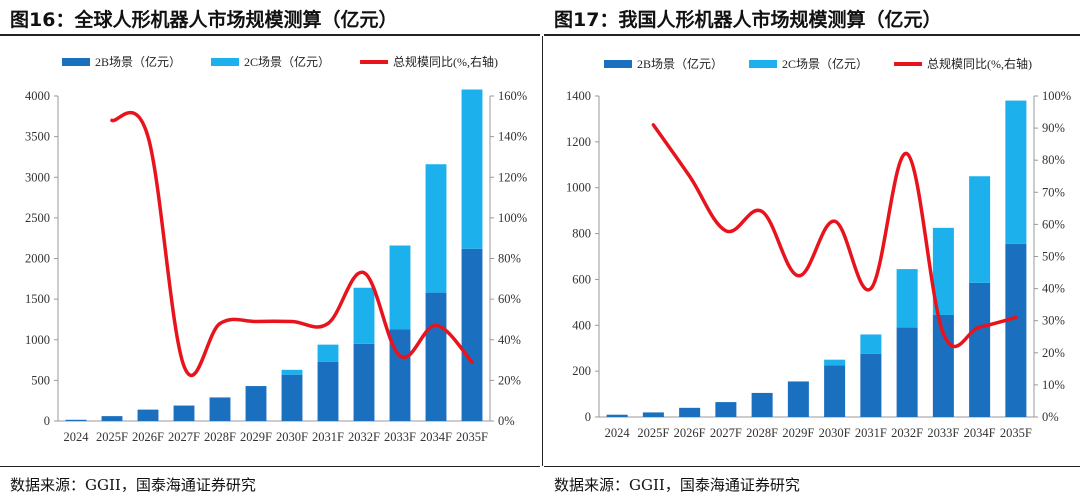 Image resolution: width=1080 pixels, height=502 pixels. I want to click on y2-tick-label: 80%, so click(1053, 160).